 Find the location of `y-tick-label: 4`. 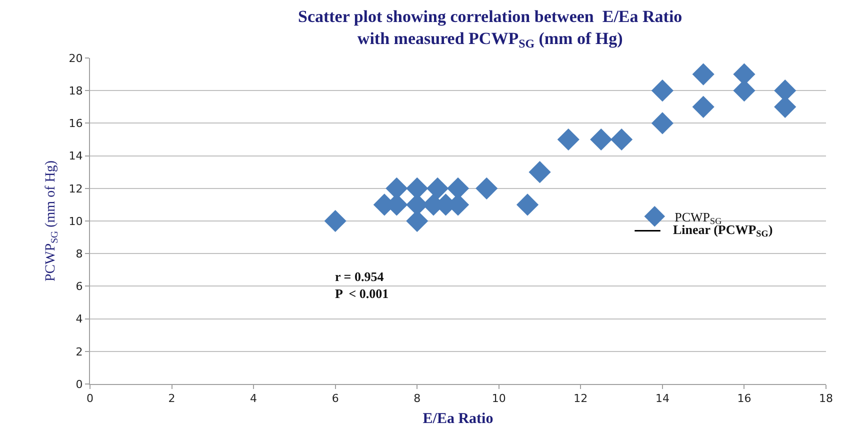

y-tick-label: 4 is located at coordinates (79, 319).